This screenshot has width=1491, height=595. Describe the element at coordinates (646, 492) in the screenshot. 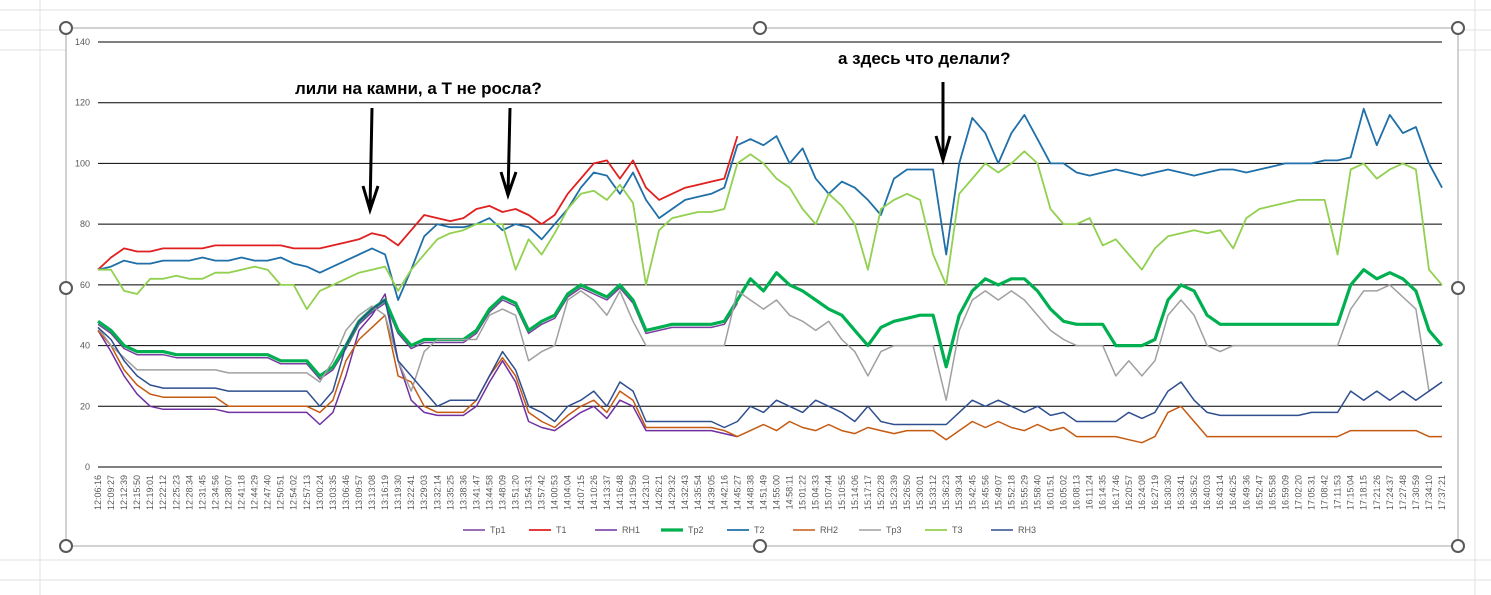

I see `x-tick-label: 14:23:10` at that location.